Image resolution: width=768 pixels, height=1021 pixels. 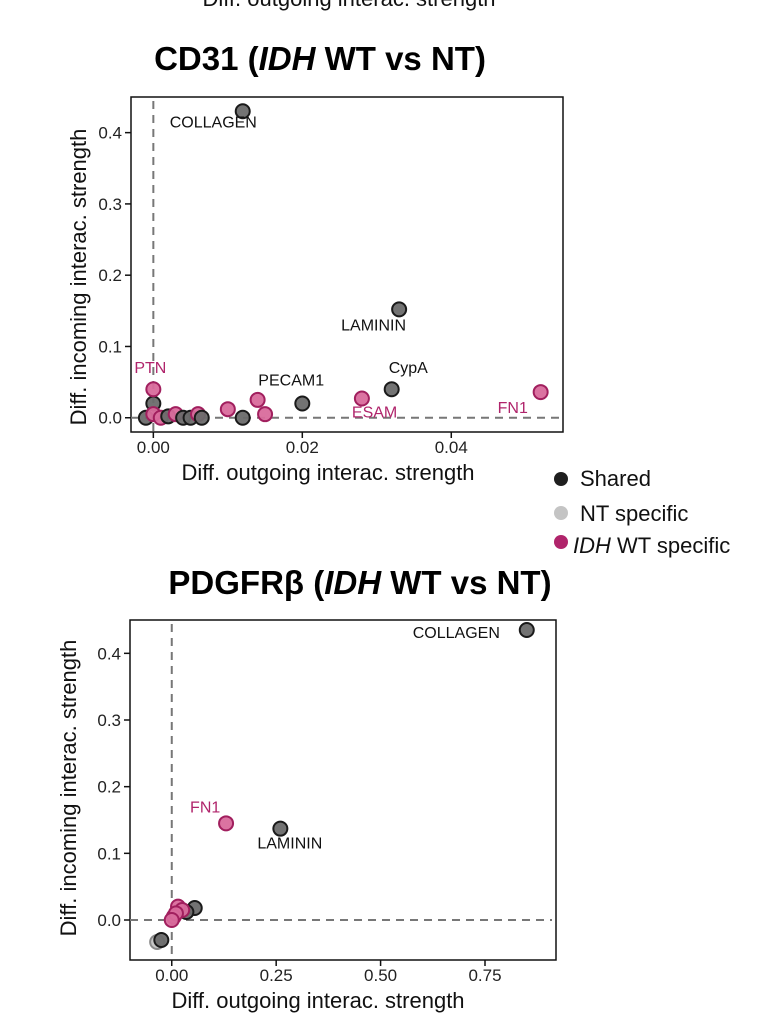 What do you see at coordinates (651, 545) in the screenshot?
I see `legend-label-idh: IDH WT specific` at bounding box center [651, 545].